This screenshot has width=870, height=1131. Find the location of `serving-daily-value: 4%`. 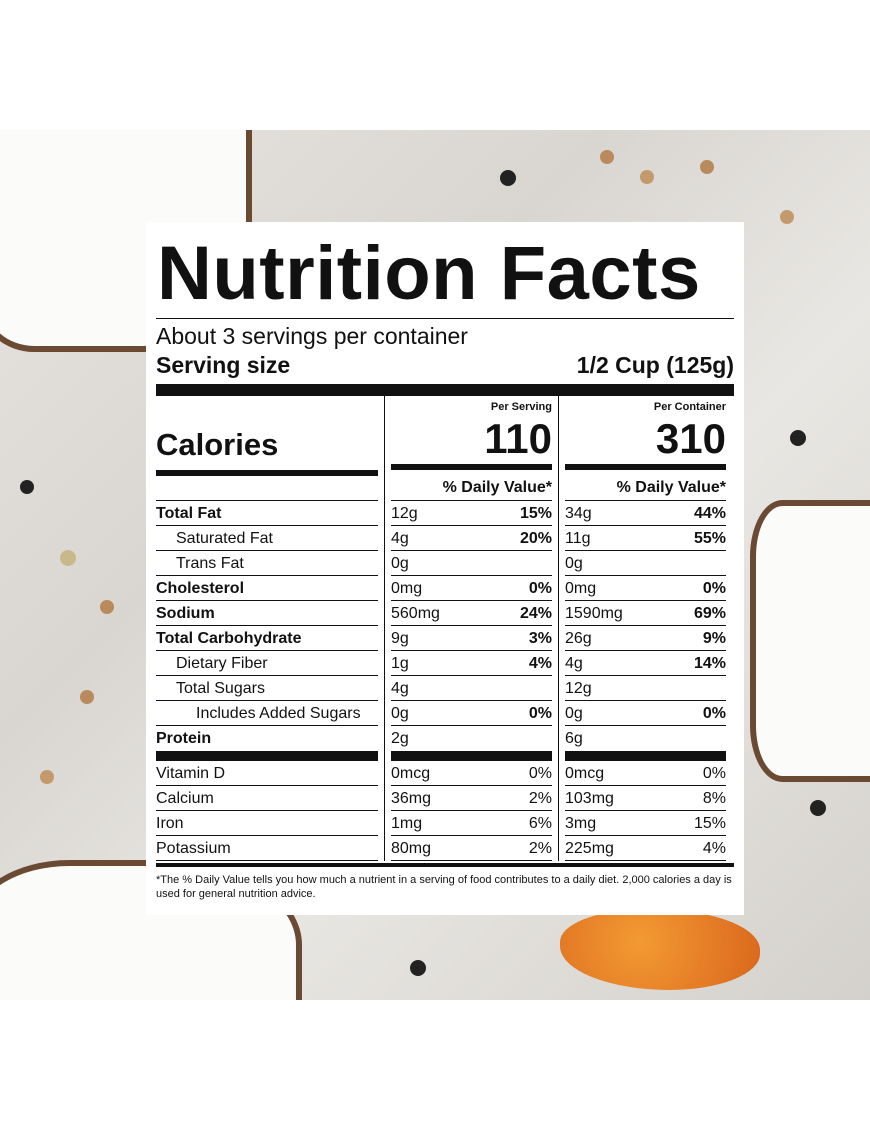

serving-daily-value: 4% is located at coordinates (540, 663).